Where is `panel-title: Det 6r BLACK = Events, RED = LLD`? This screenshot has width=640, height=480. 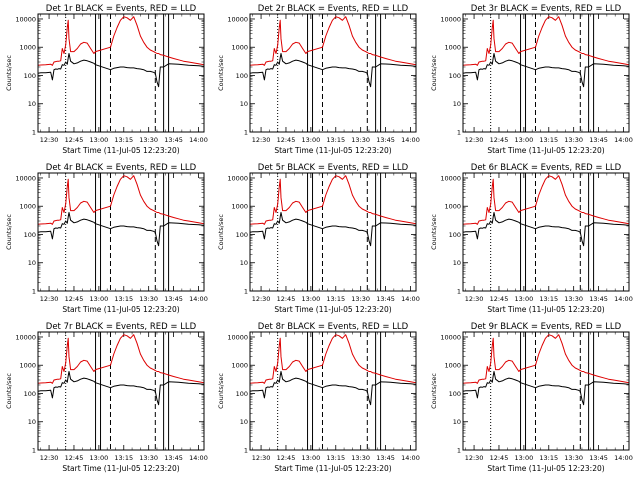 panel-title: Det 6r BLACK = Events, RED = LLD is located at coordinates (546, 168).